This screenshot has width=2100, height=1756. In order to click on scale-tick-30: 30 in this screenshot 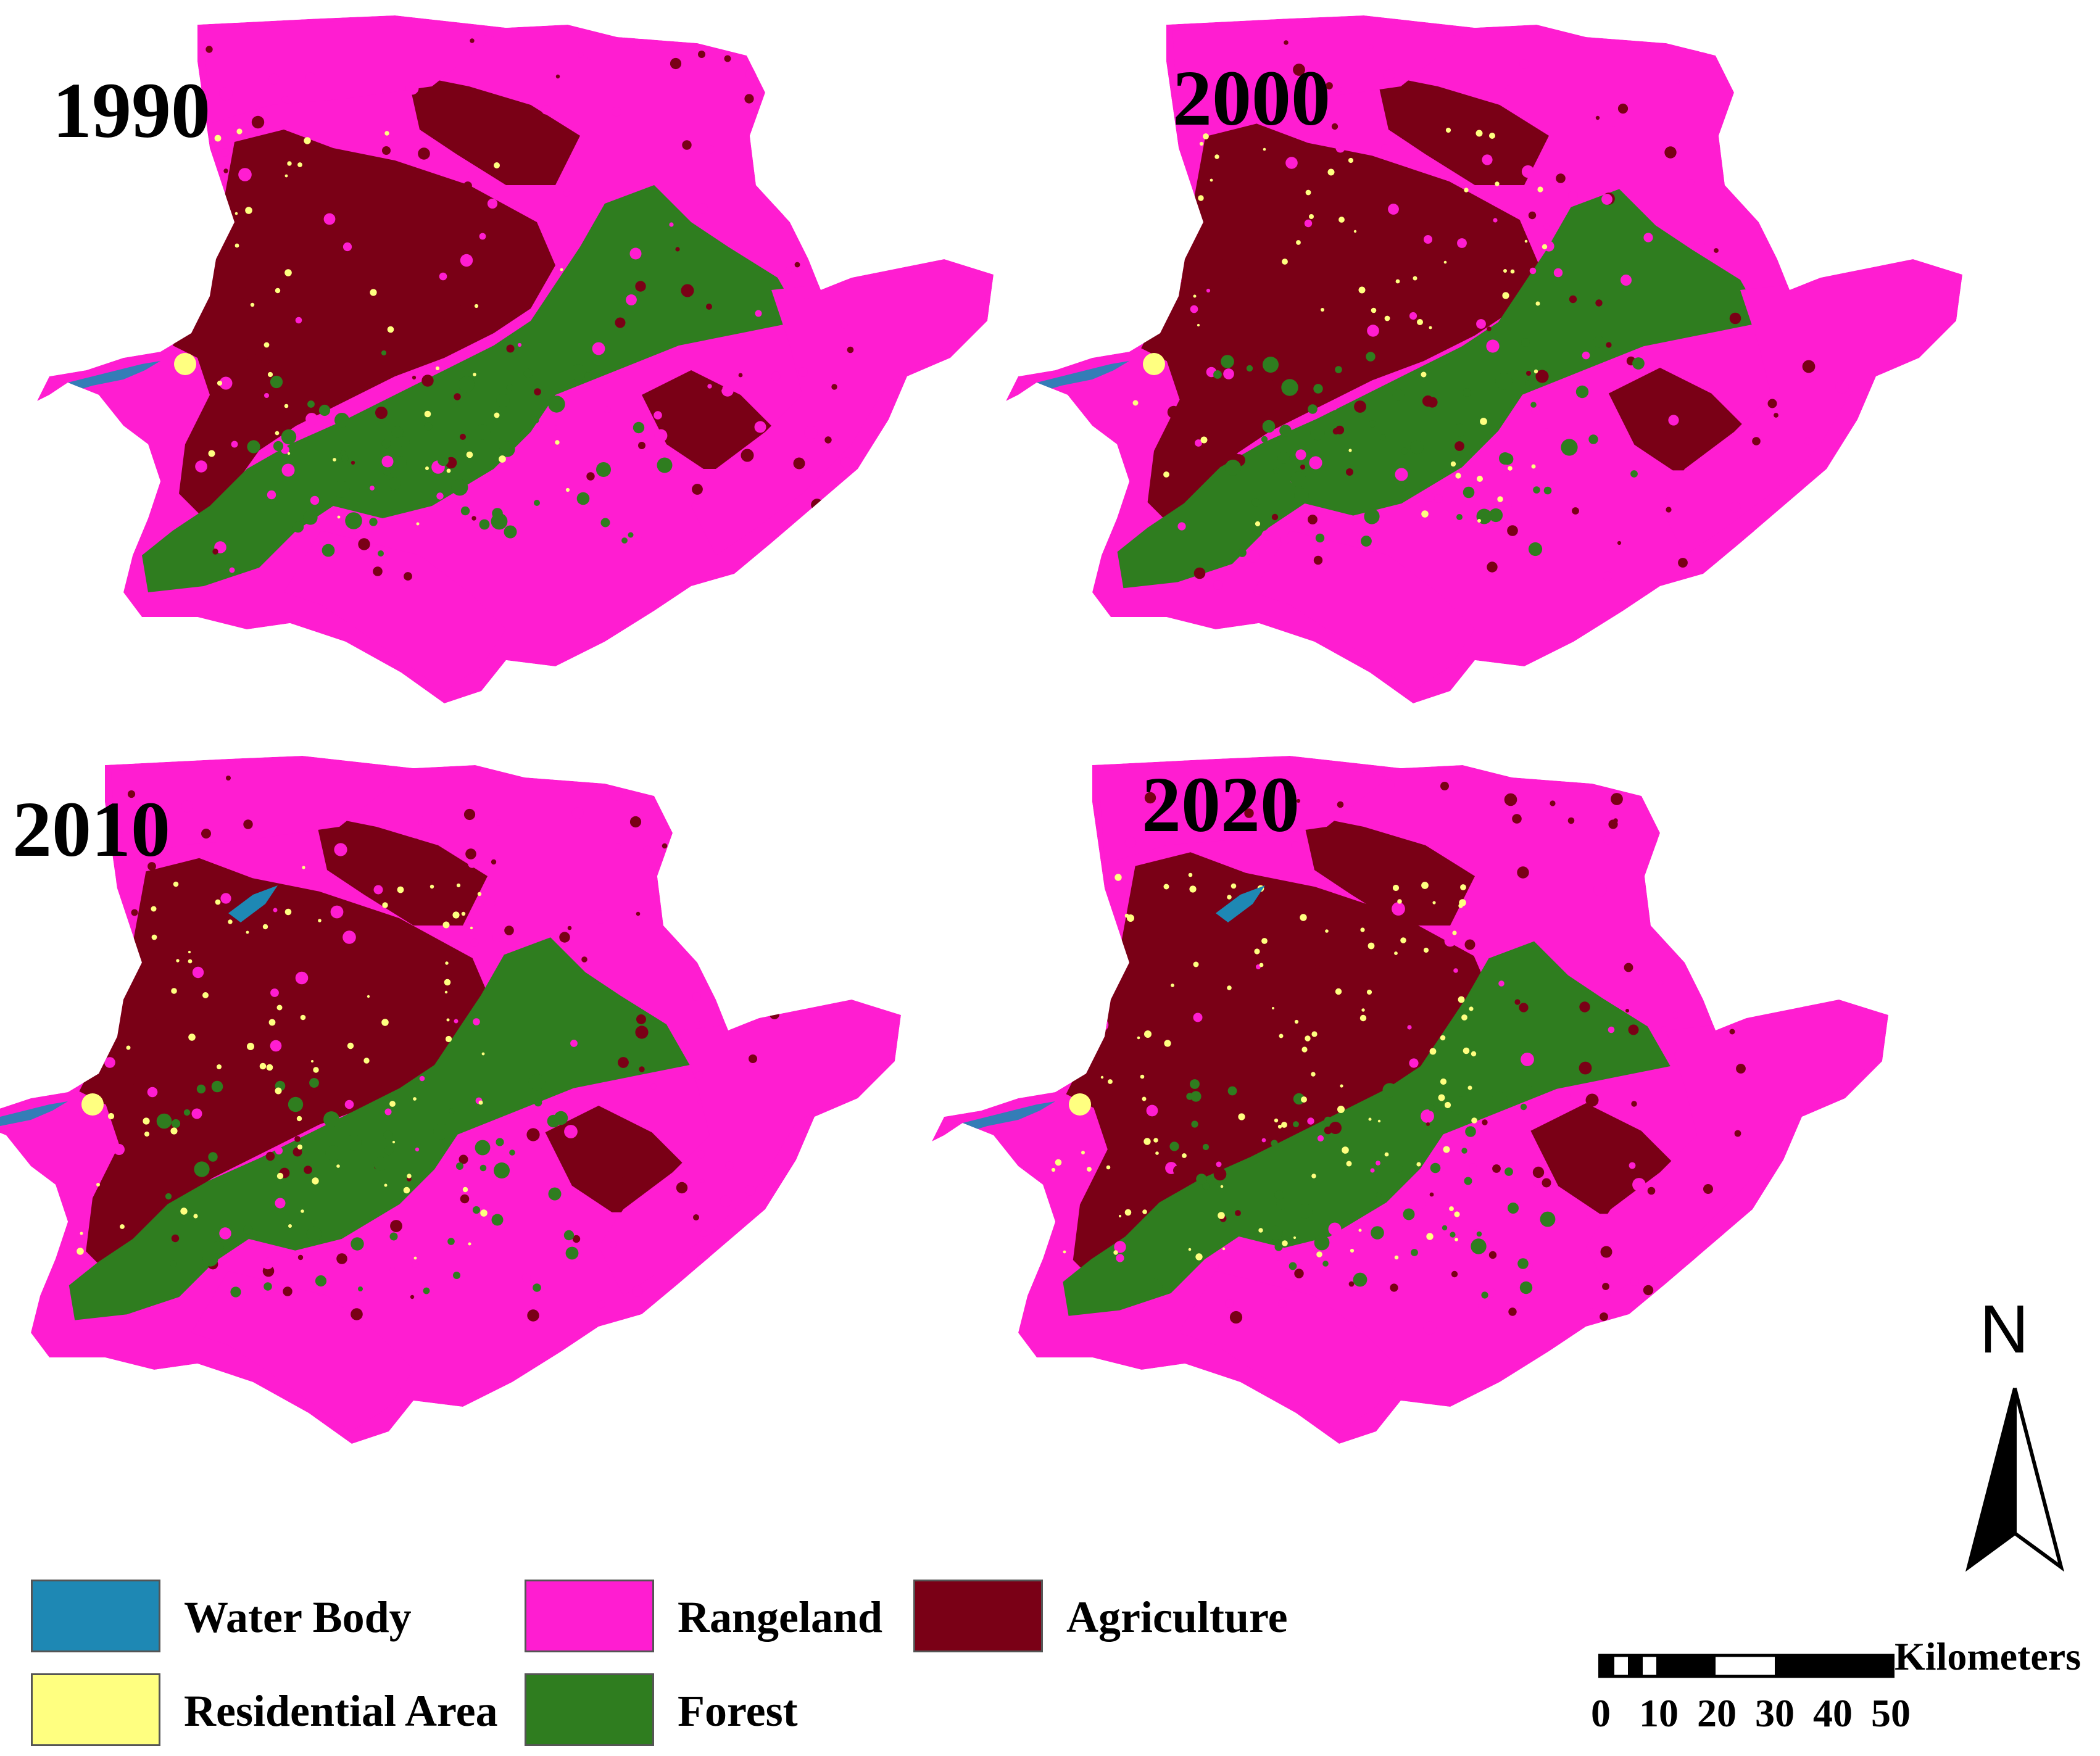, I will do `click(1775, 1713)`.